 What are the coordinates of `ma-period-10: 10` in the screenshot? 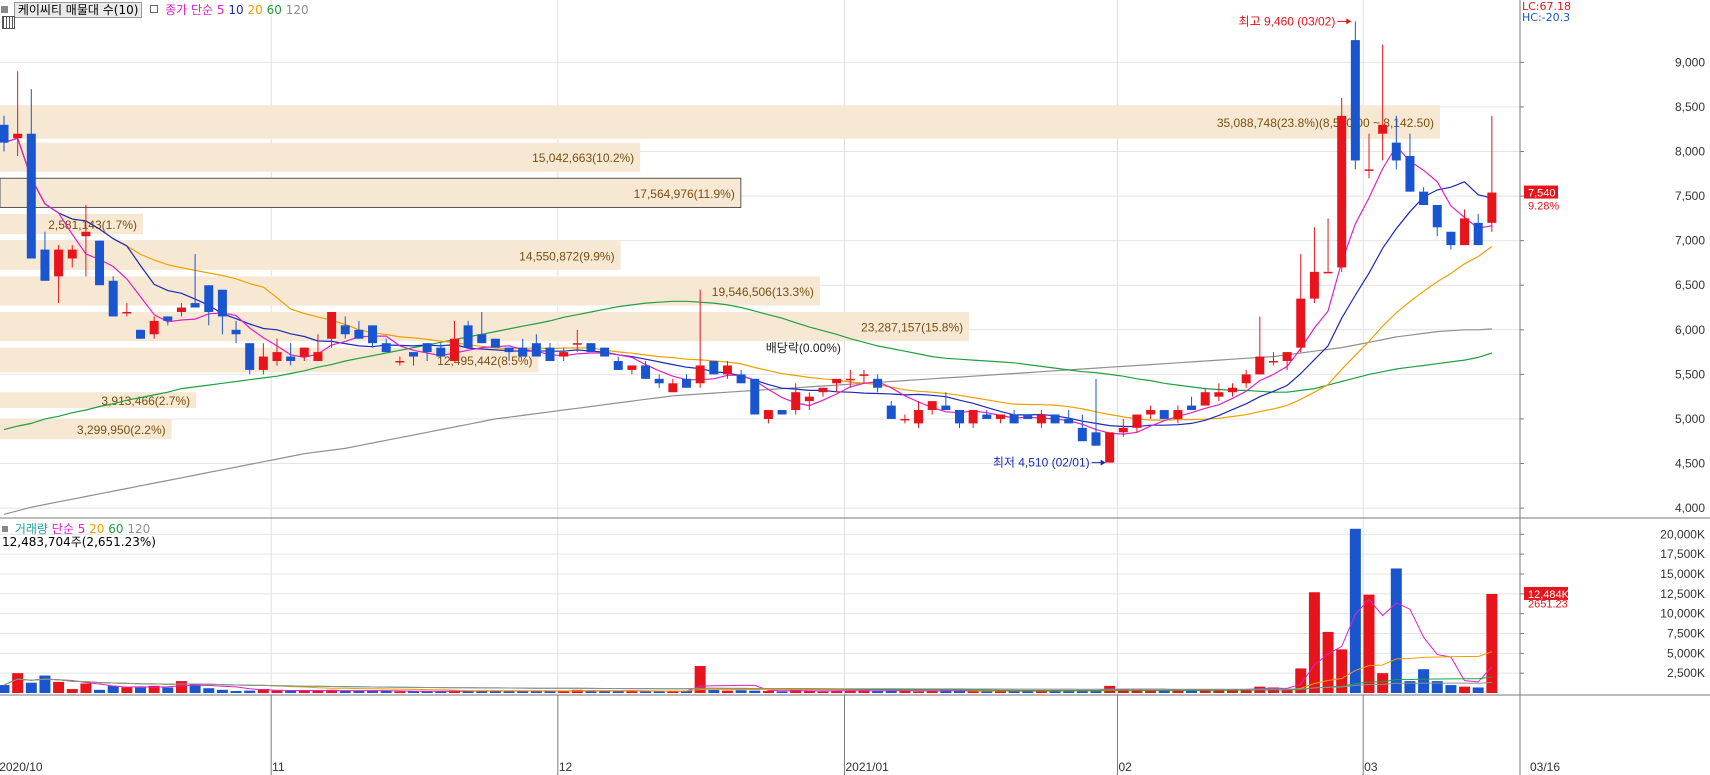 It's located at (236, 10).